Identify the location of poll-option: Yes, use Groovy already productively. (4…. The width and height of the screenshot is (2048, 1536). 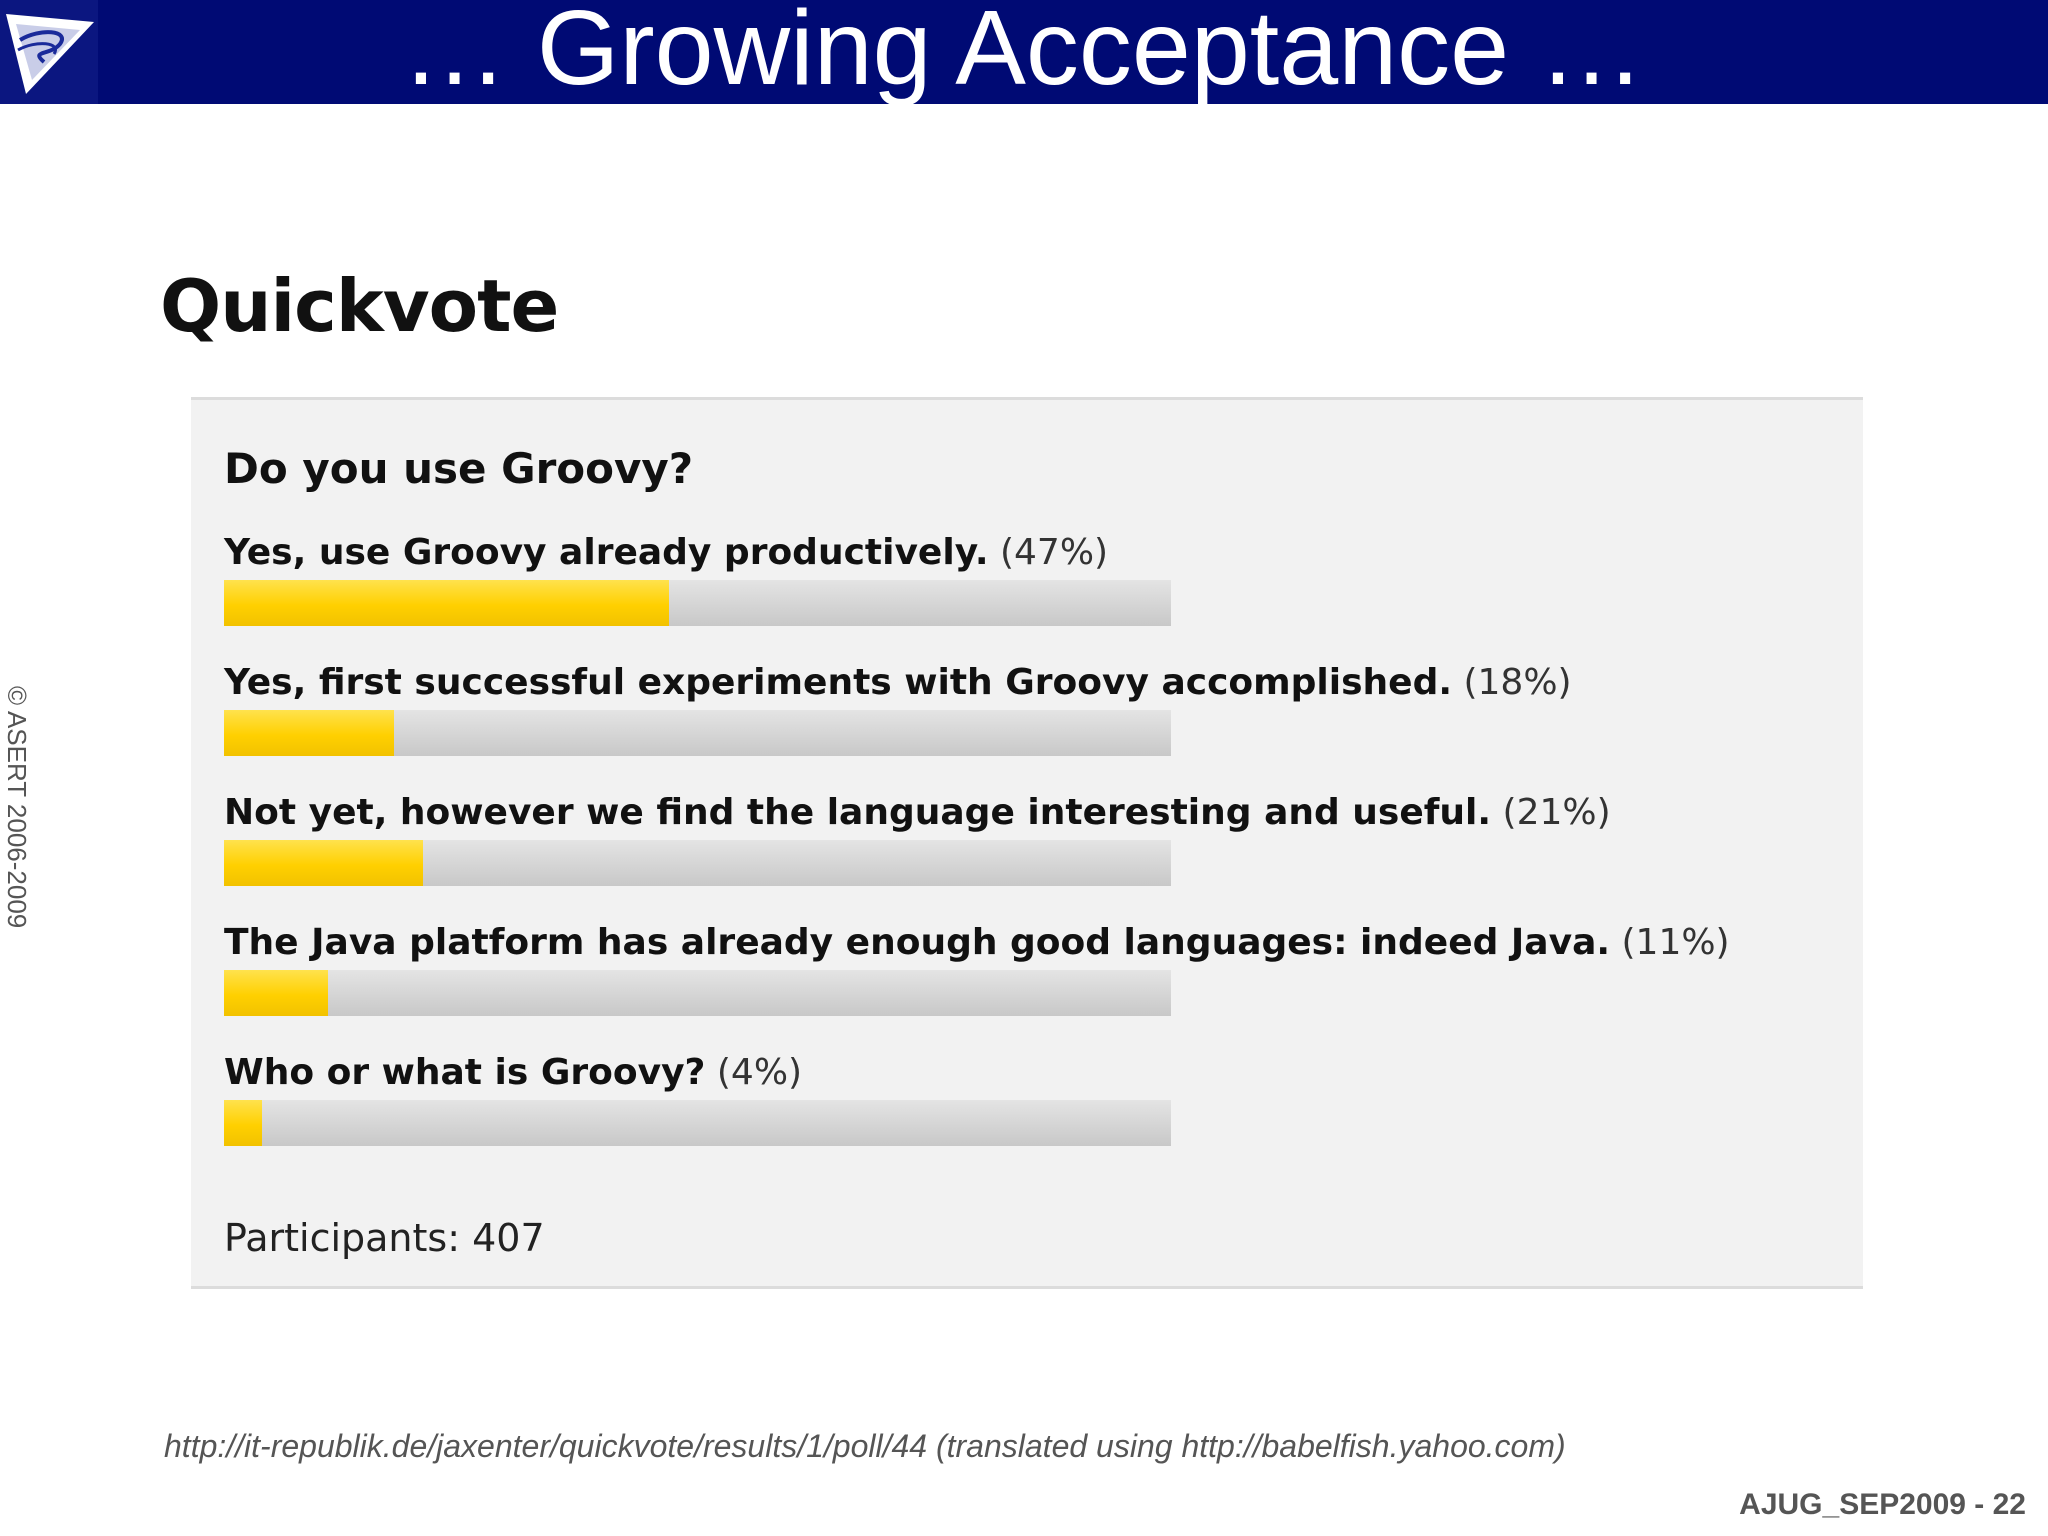
(1034, 578).